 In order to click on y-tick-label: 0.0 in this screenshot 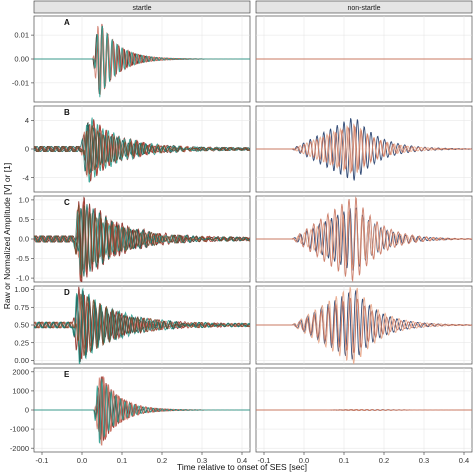, I will do `click(24, 239)`.